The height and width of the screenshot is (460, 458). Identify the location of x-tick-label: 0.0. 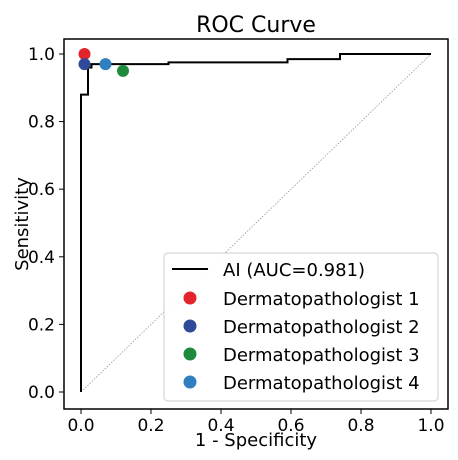
(80, 426).